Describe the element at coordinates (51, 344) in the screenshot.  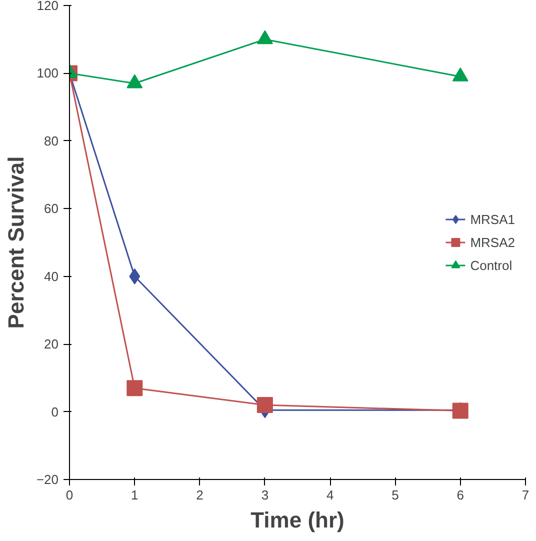
I see `y-tick-label: 20` at that location.